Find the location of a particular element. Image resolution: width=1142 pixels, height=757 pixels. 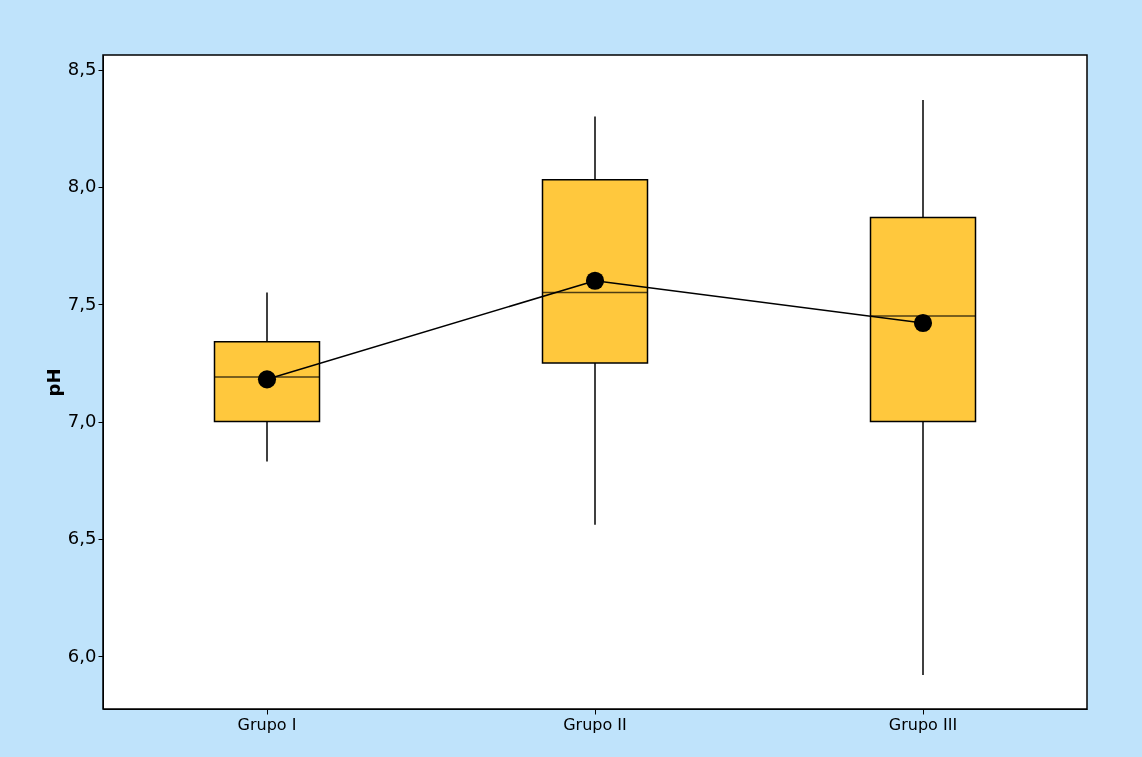

y-tick-label: 6,5 is located at coordinates (82, 538).